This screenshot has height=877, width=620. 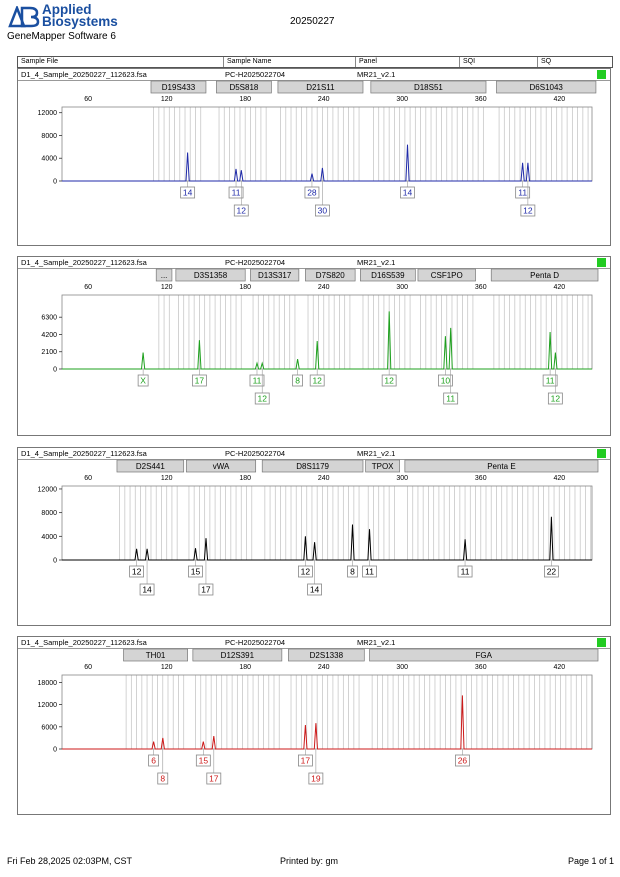 I want to click on locus-bin: D6S1043, so click(x=546, y=87).